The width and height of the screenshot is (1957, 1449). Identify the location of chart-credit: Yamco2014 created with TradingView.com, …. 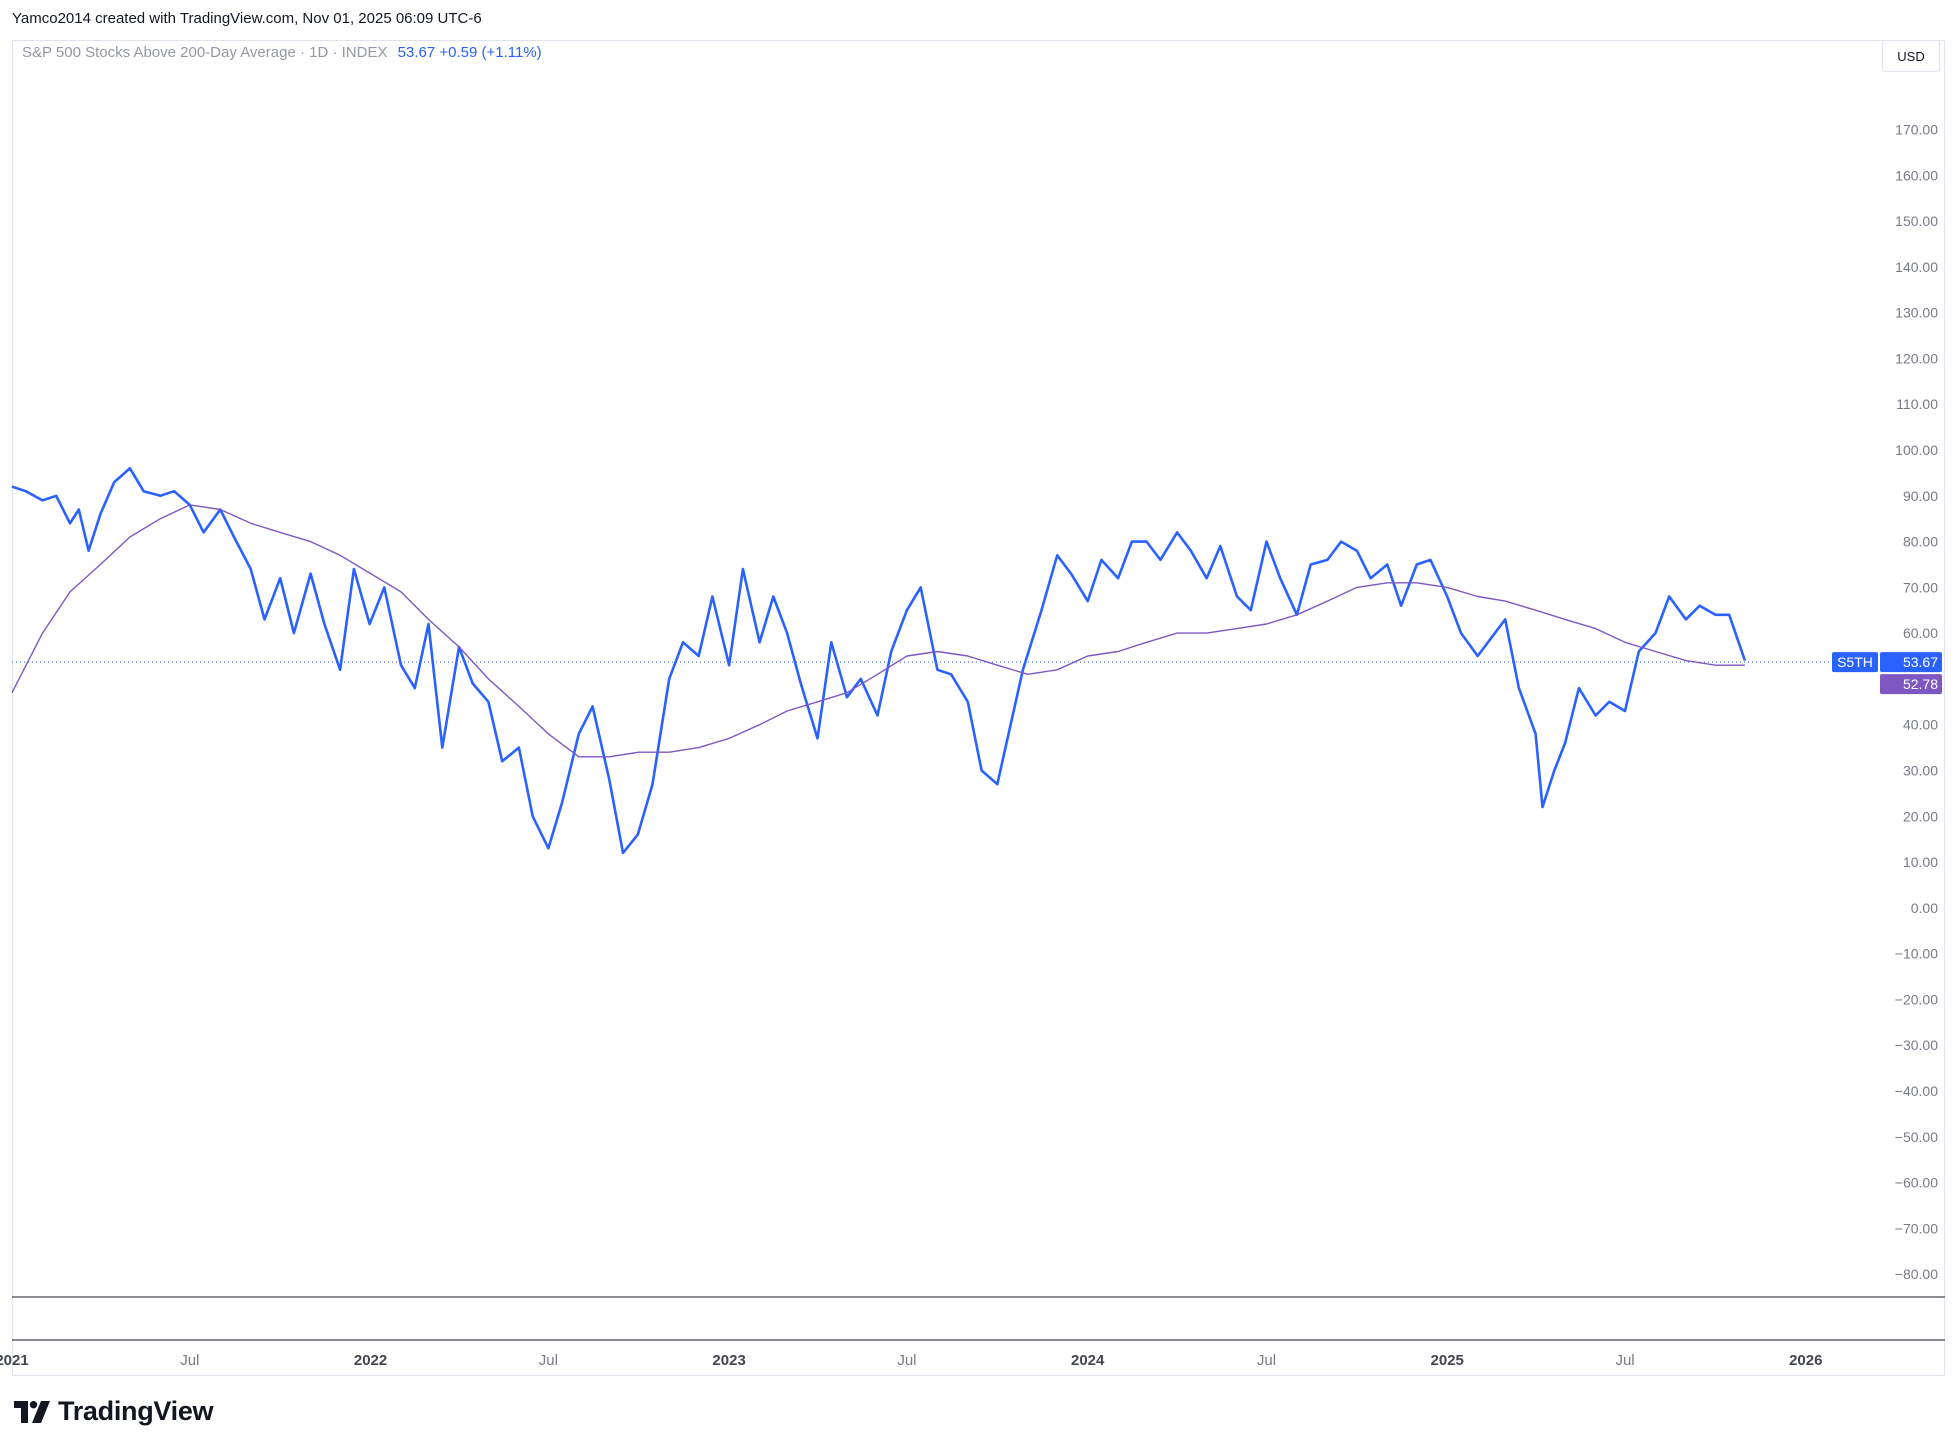
(247, 18).